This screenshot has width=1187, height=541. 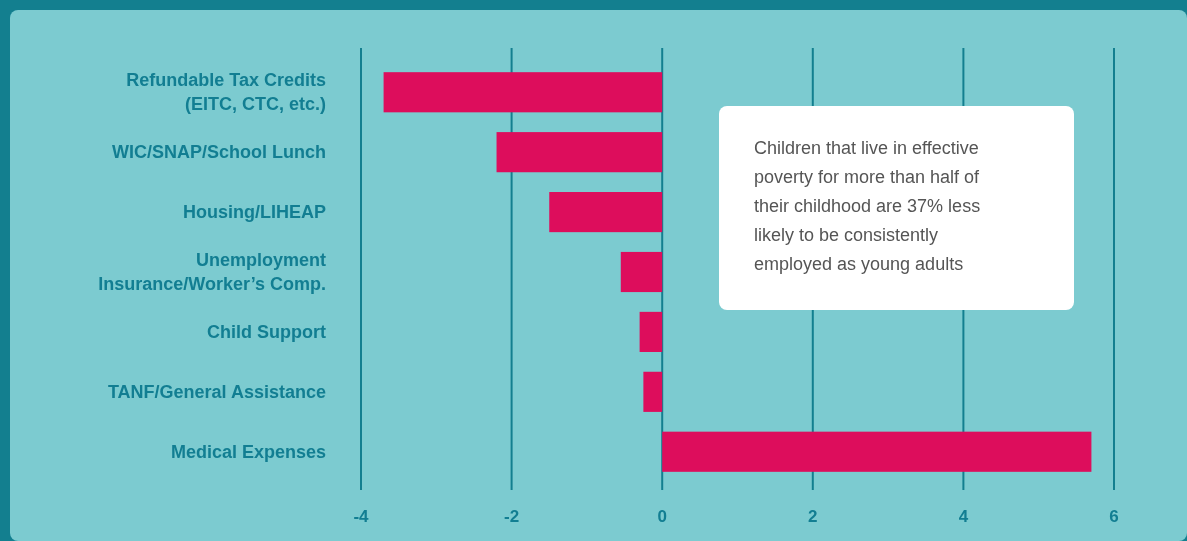 What do you see at coordinates (266, 331) in the screenshot?
I see `y-tick-label: Child Support` at bounding box center [266, 331].